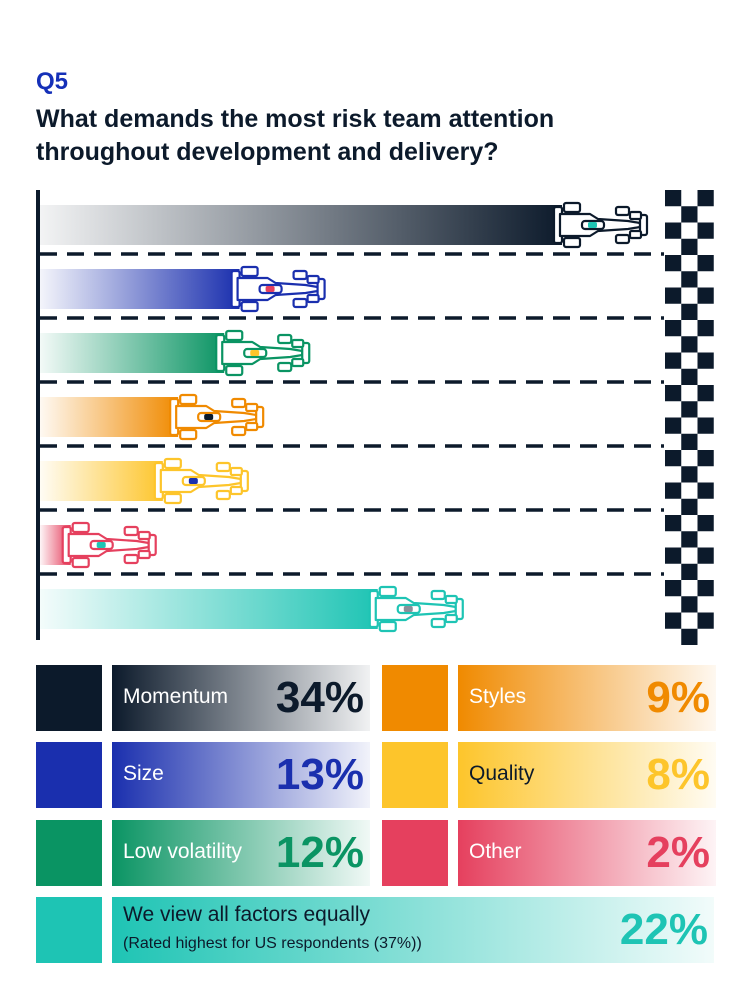 This screenshot has height=1000, width=750. I want to click on legend-label: Momentum, so click(176, 696).